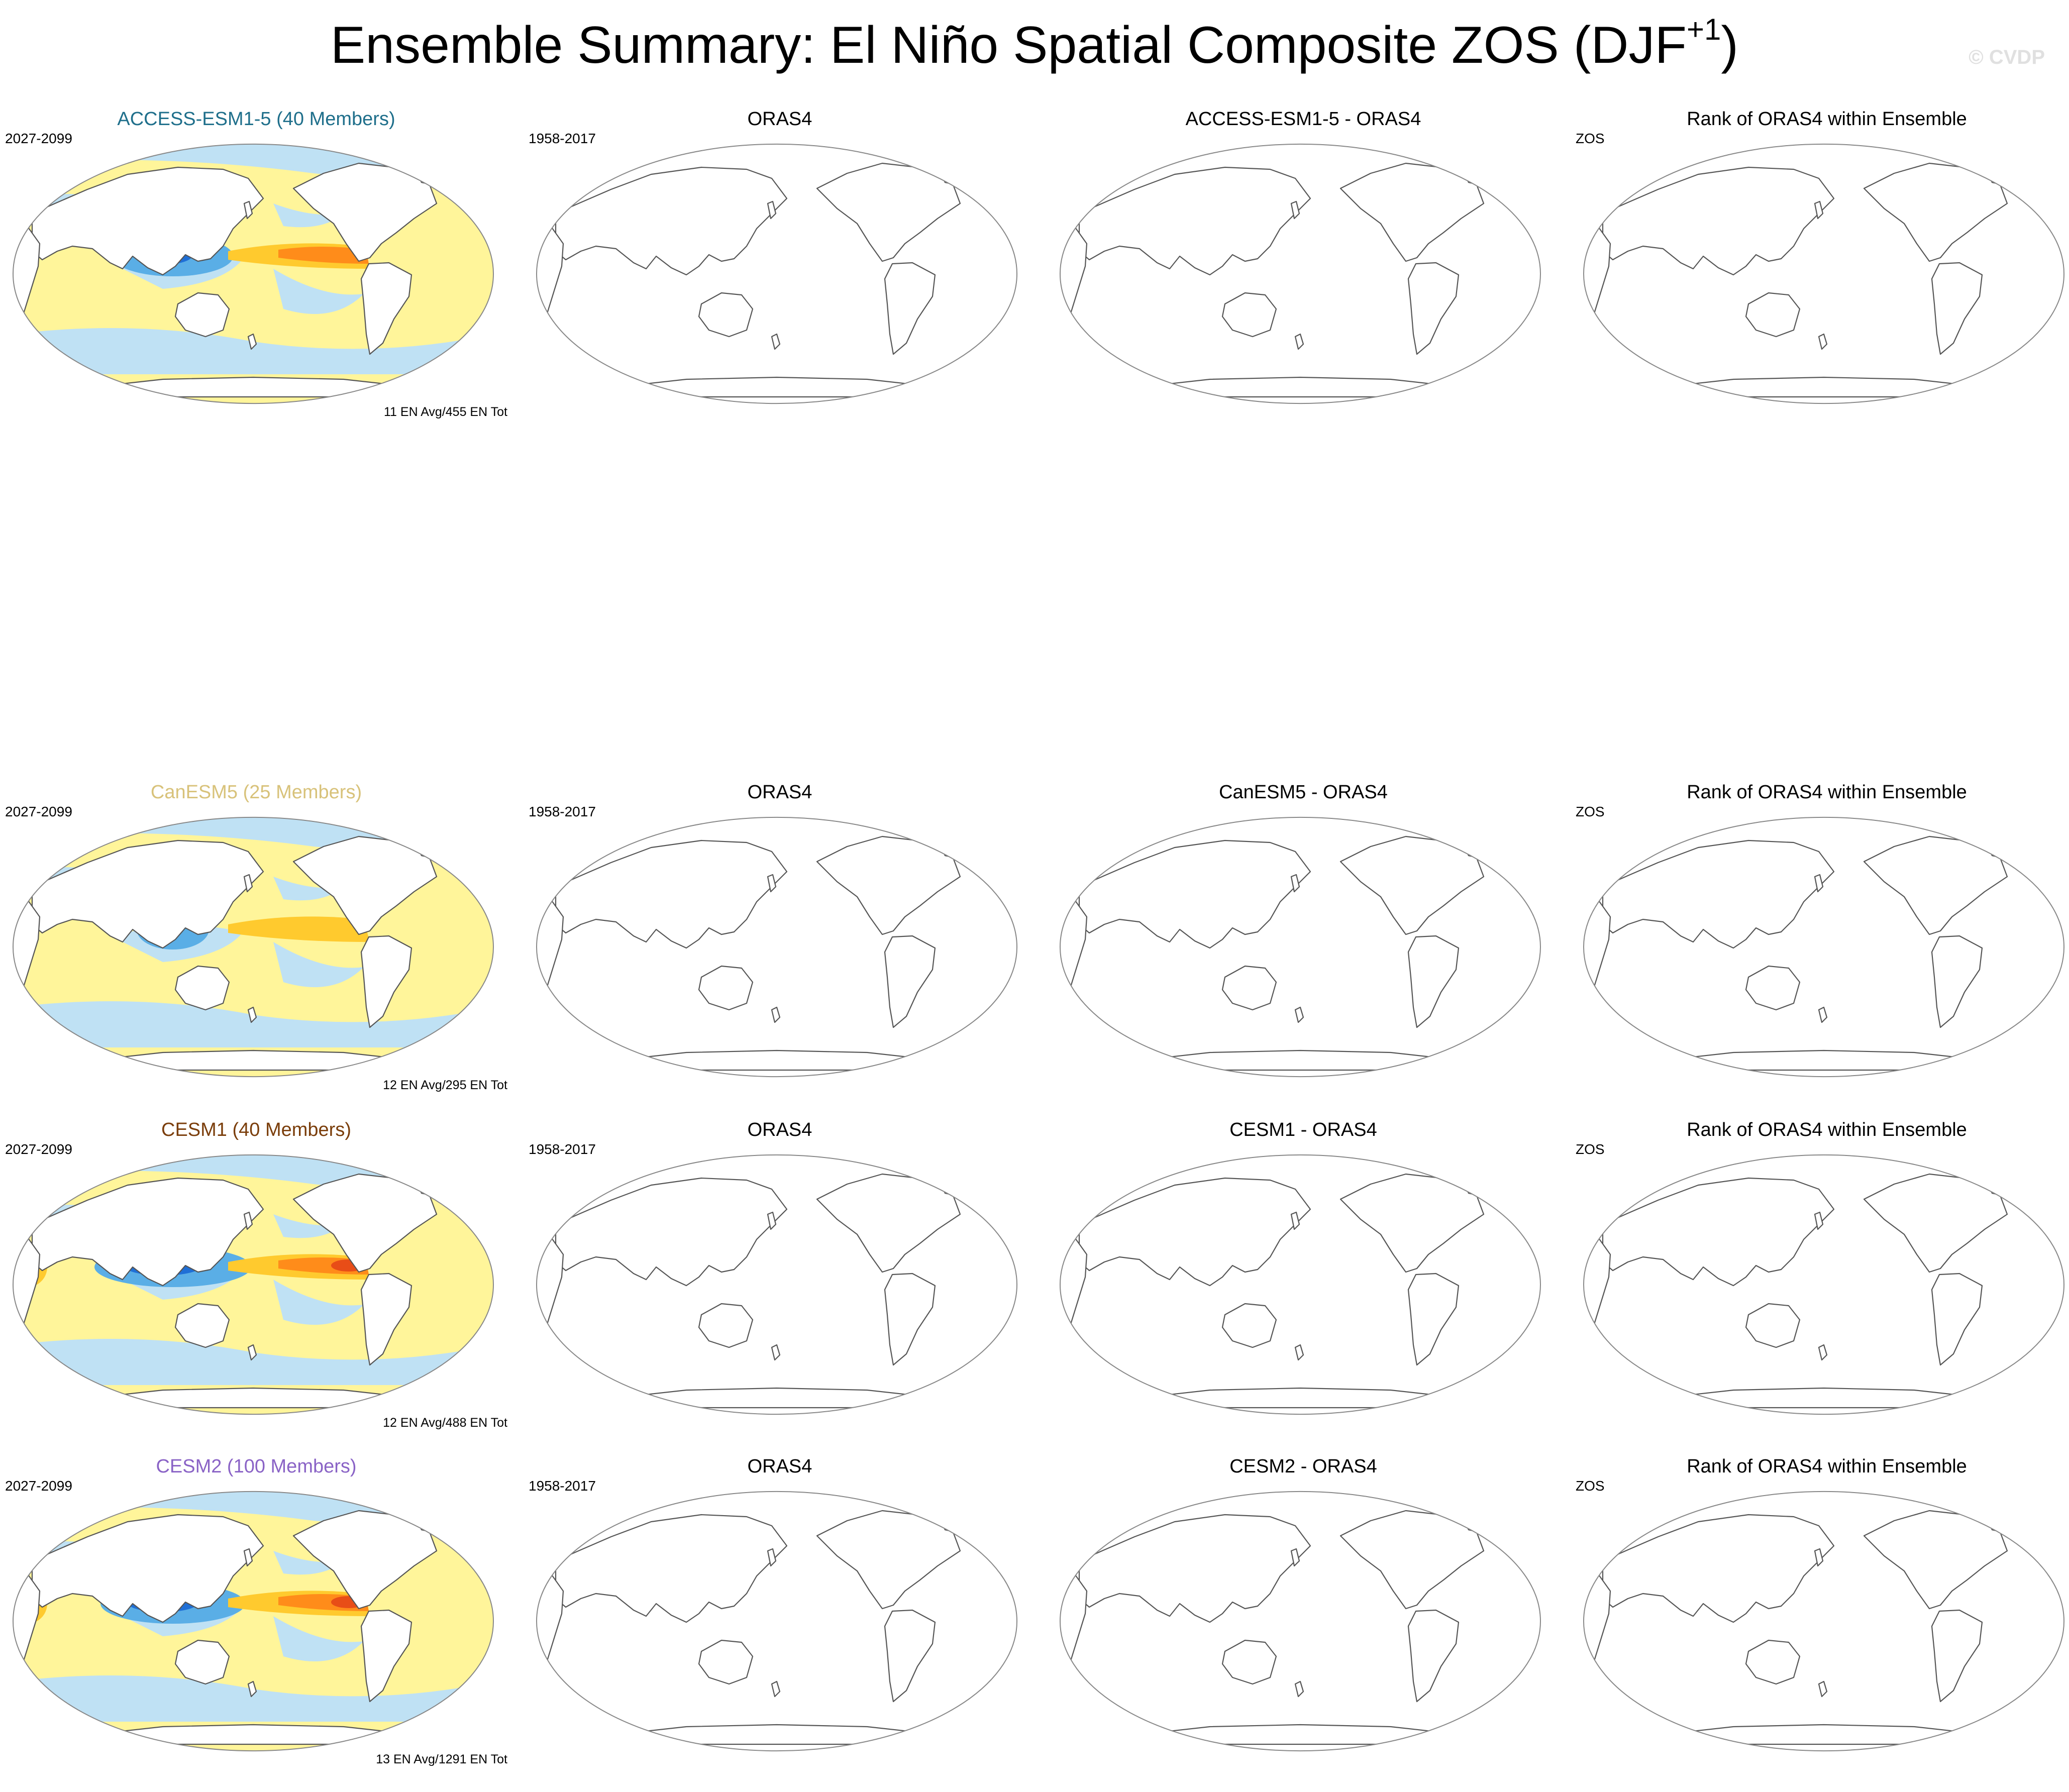  What do you see at coordinates (256, 792) in the screenshot?
I see `panel-title: CanESM5 (25 Members)` at bounding box center [256, 792].